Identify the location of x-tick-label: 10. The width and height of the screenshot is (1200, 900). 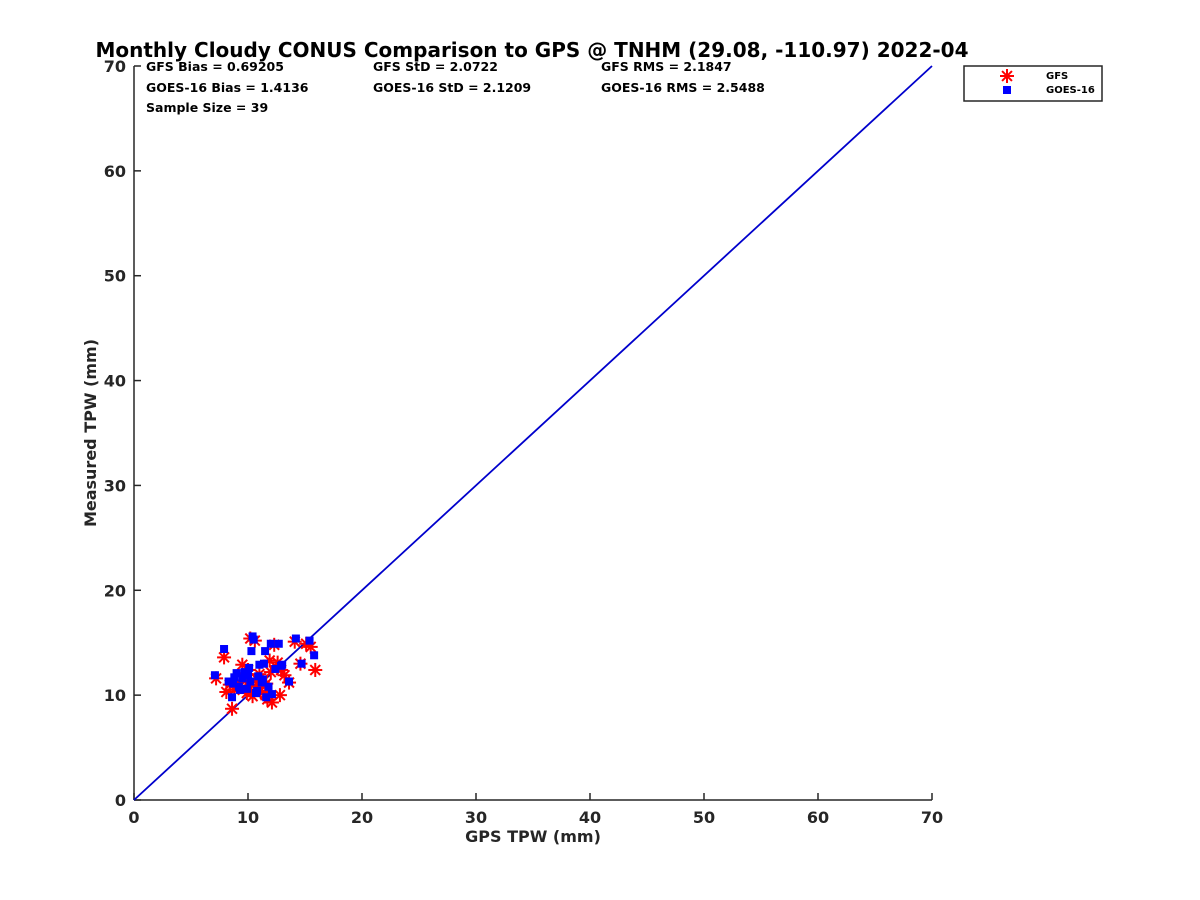
(248, 817).